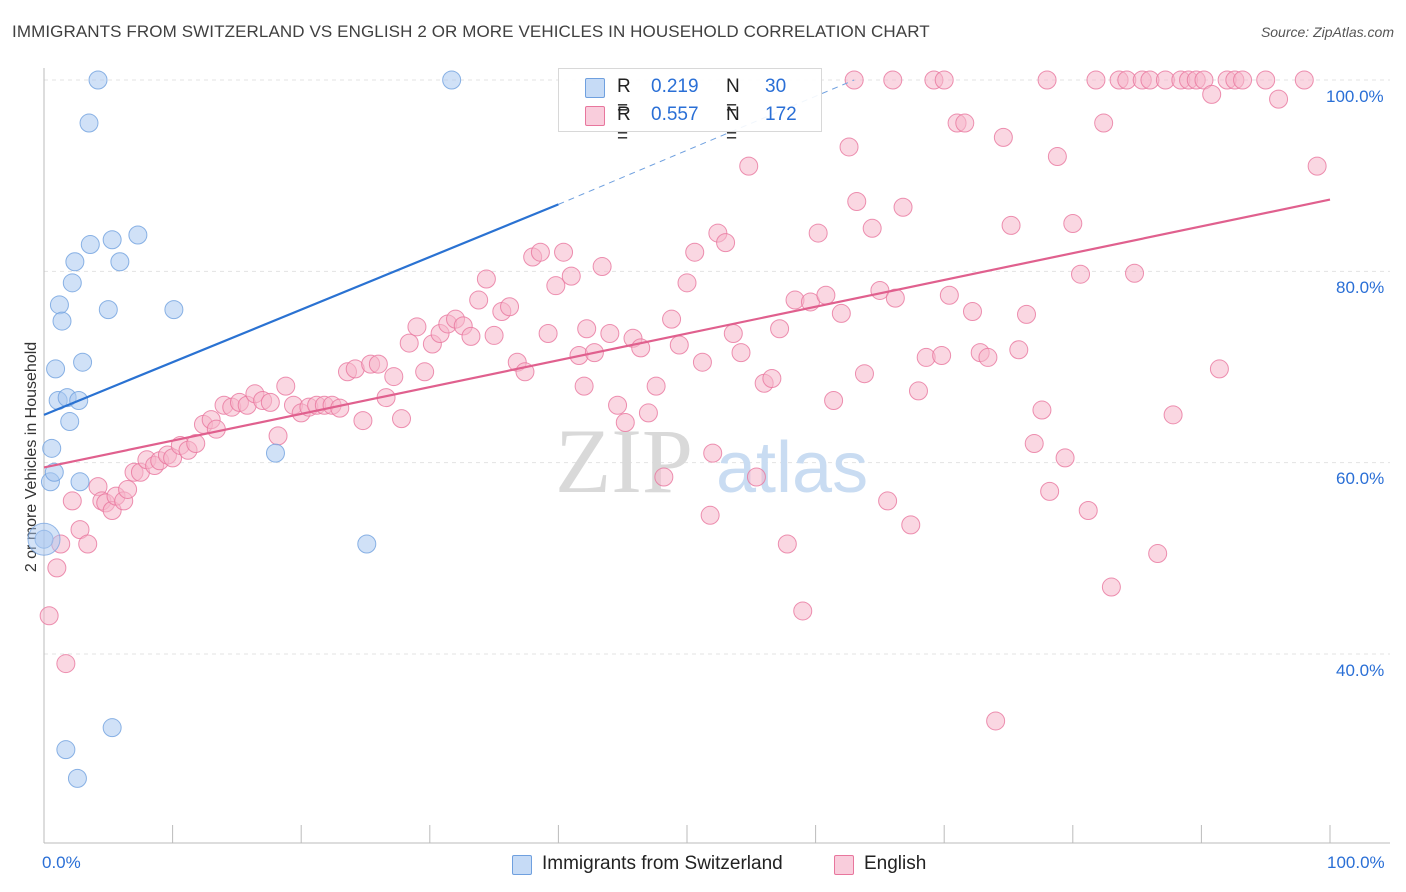  What do you see at coordinates (1360, 478) in the screenshot?
I see `y-tick-label-60: 60.0%` at bounding box center [1360, 478].